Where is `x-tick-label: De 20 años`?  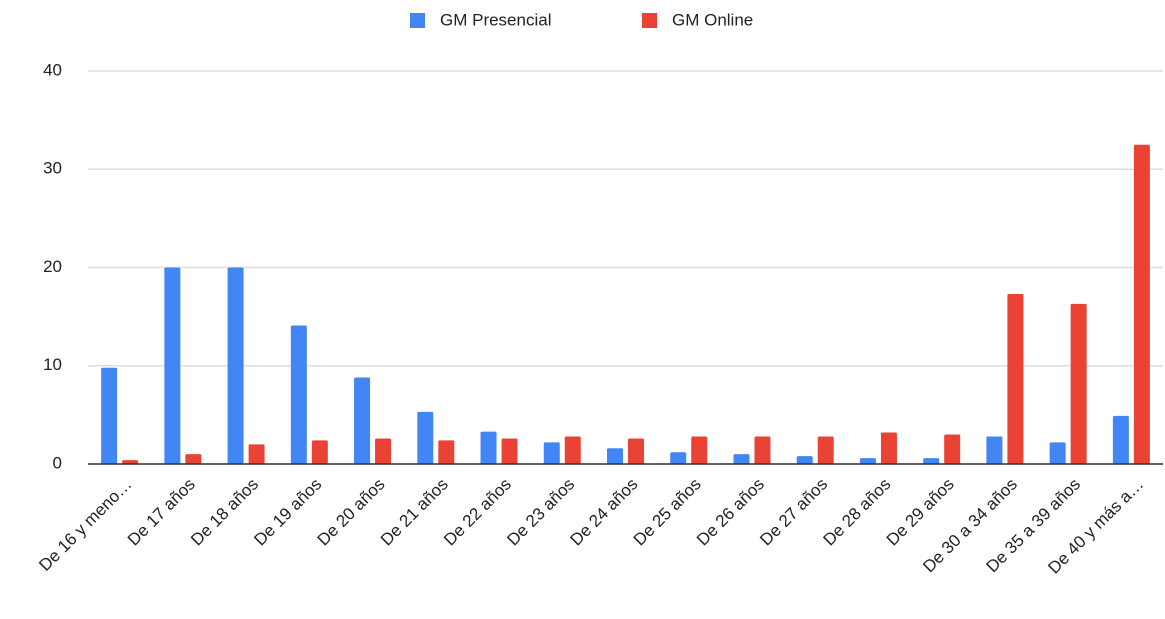
x-tick-label: De 20 años is located at coordinates (351, 512).